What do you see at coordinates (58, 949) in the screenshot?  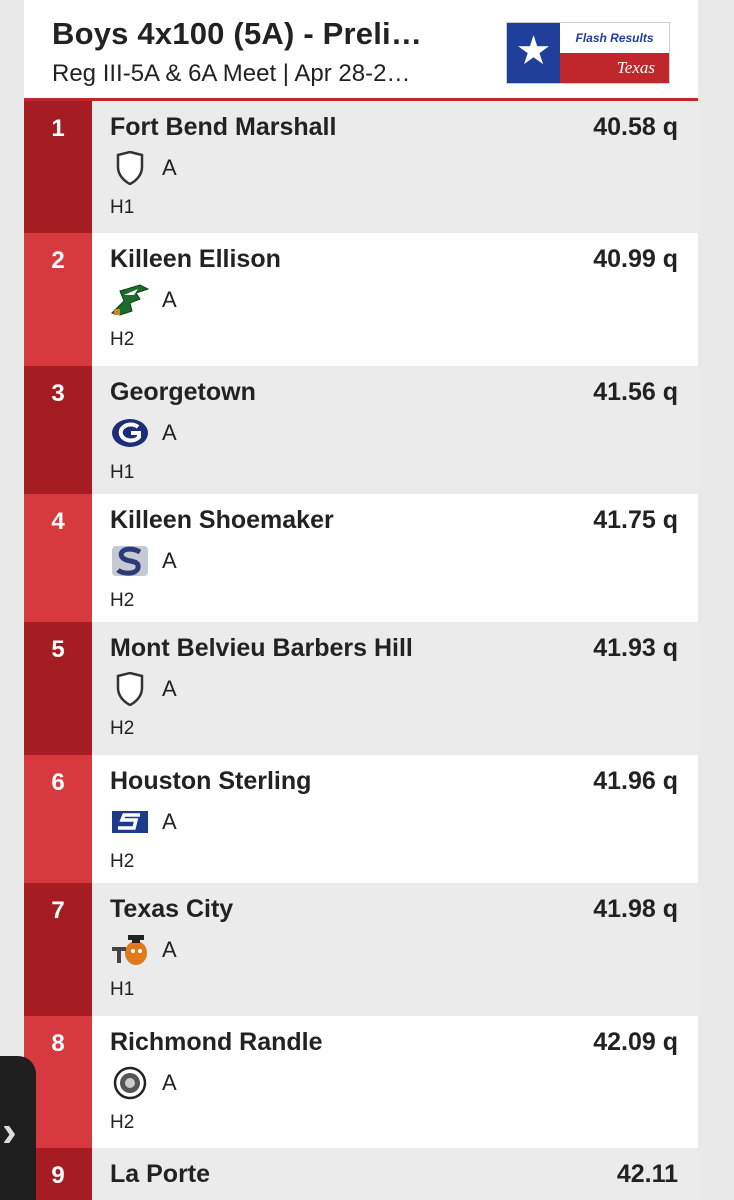 I see `rank-cell: 7` at bounding box center [58, 949].